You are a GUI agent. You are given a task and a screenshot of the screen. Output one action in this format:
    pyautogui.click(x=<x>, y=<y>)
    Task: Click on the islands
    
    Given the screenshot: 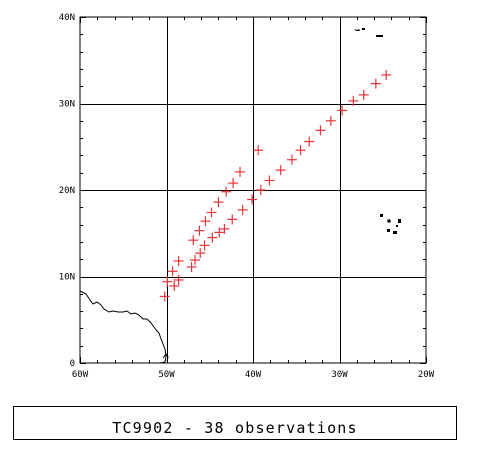 What is the action you would take?
    pyautogui.click(x=377, y=131)
    